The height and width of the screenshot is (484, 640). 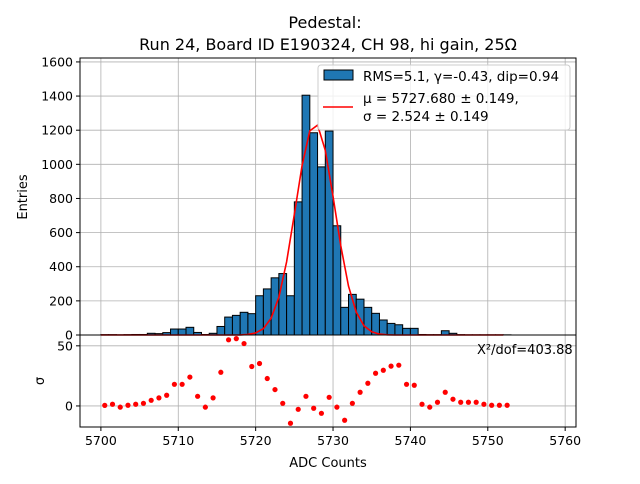 I want to click on y-tick-label: 600, so click(x=61, y=232).